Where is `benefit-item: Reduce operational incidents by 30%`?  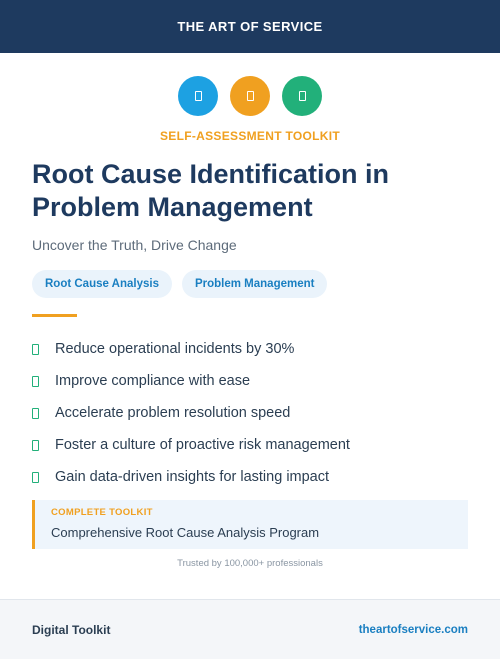 benefit-item: Reduce operational incidents by 30% is located at coordinates (252, 349).